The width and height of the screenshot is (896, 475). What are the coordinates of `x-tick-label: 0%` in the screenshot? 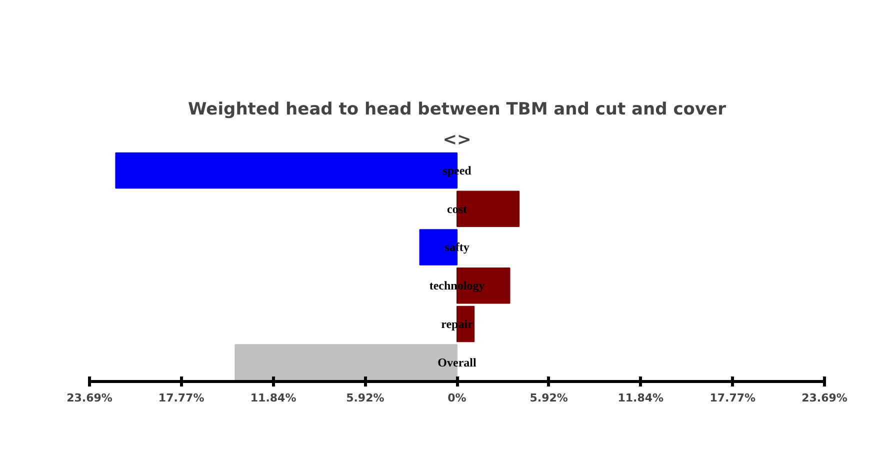 It's located at (457, 398).